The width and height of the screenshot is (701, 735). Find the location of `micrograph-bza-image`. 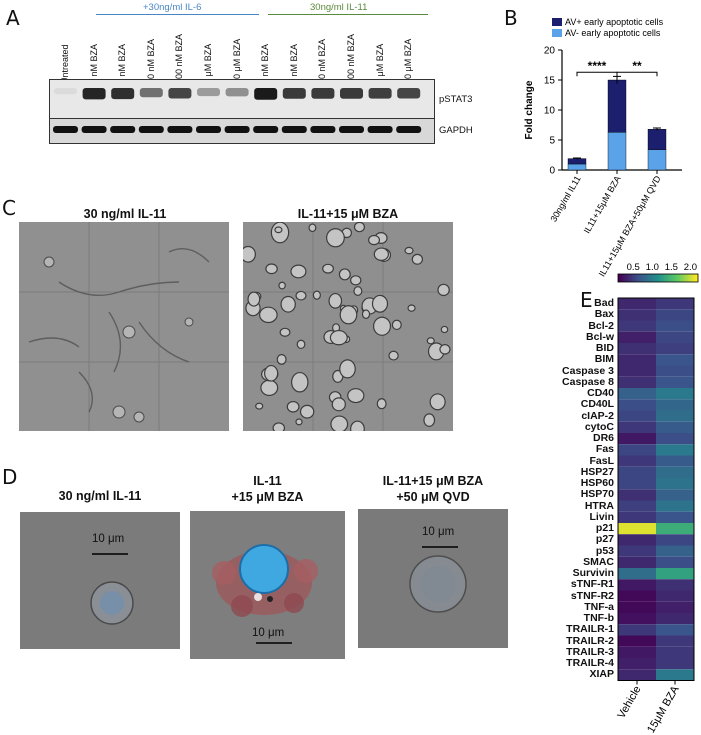

micrograph-bza-image is located at coordinates (348, 326).